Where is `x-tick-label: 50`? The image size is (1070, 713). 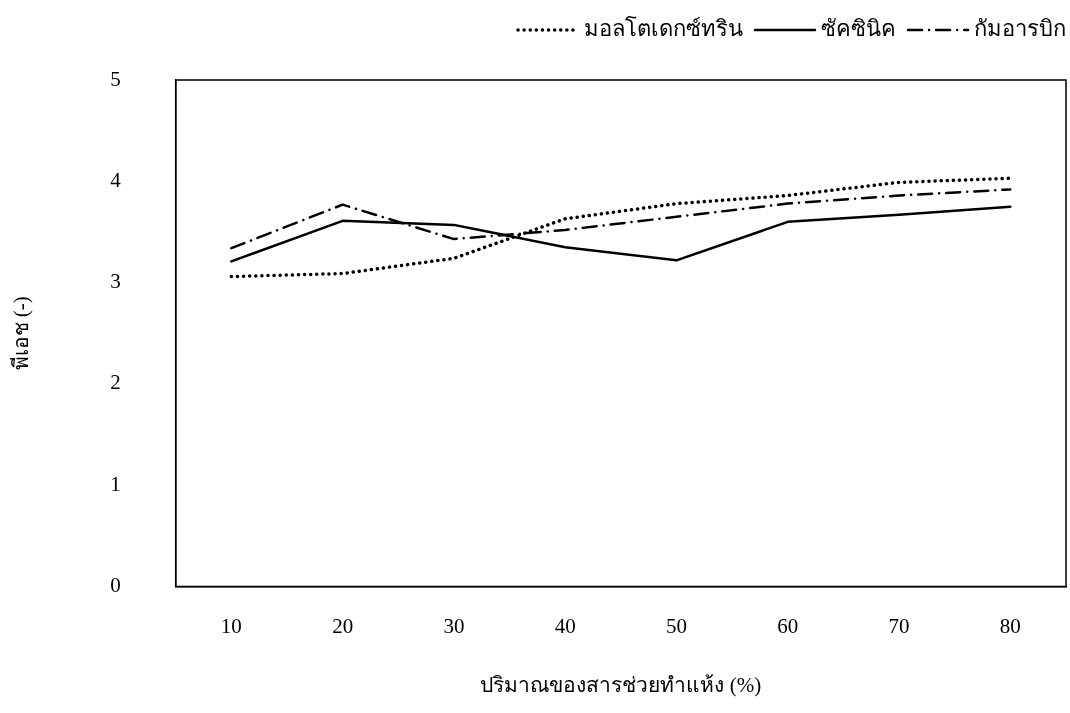
x-tick-label: 50 is located at coordinates (676, 625).